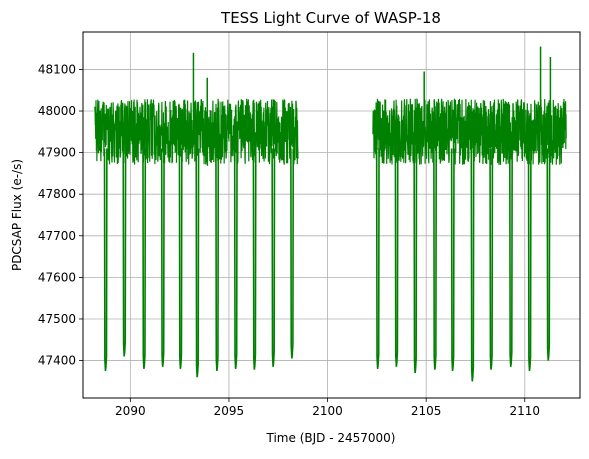 The height and width of the screenshot is (459, 589). Describe the element at coordinates (57, 194) in the screenshot. I see `y-tick-label: 47800` at that location.